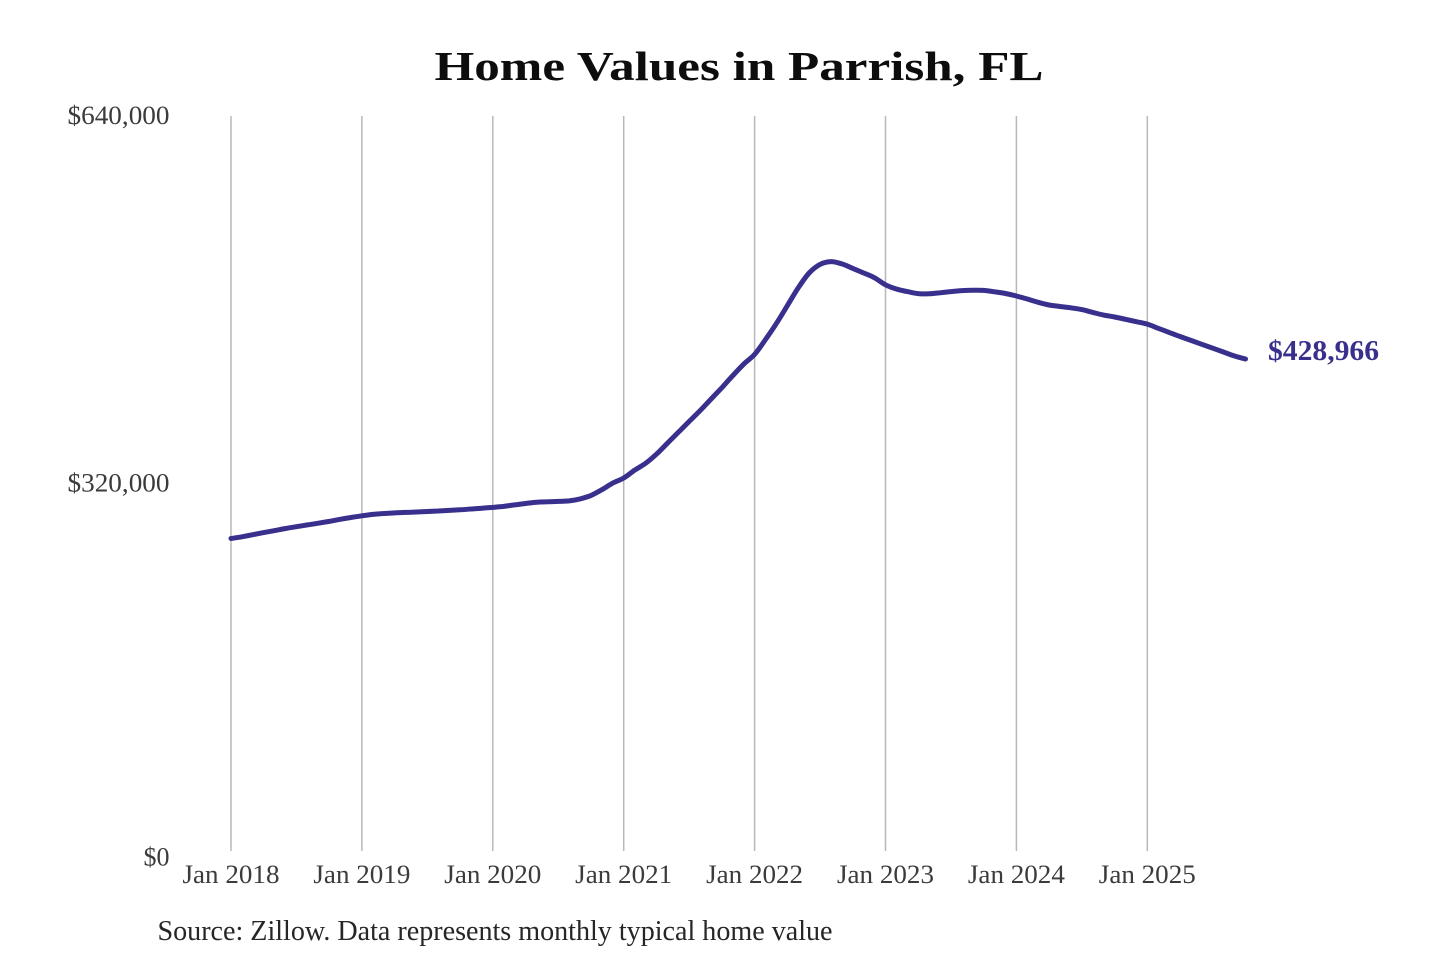  What do you see at coordinates (623, 874) in the screenshot?
I see `svg-text: Jan 2021` at bounding box center [623, 874].